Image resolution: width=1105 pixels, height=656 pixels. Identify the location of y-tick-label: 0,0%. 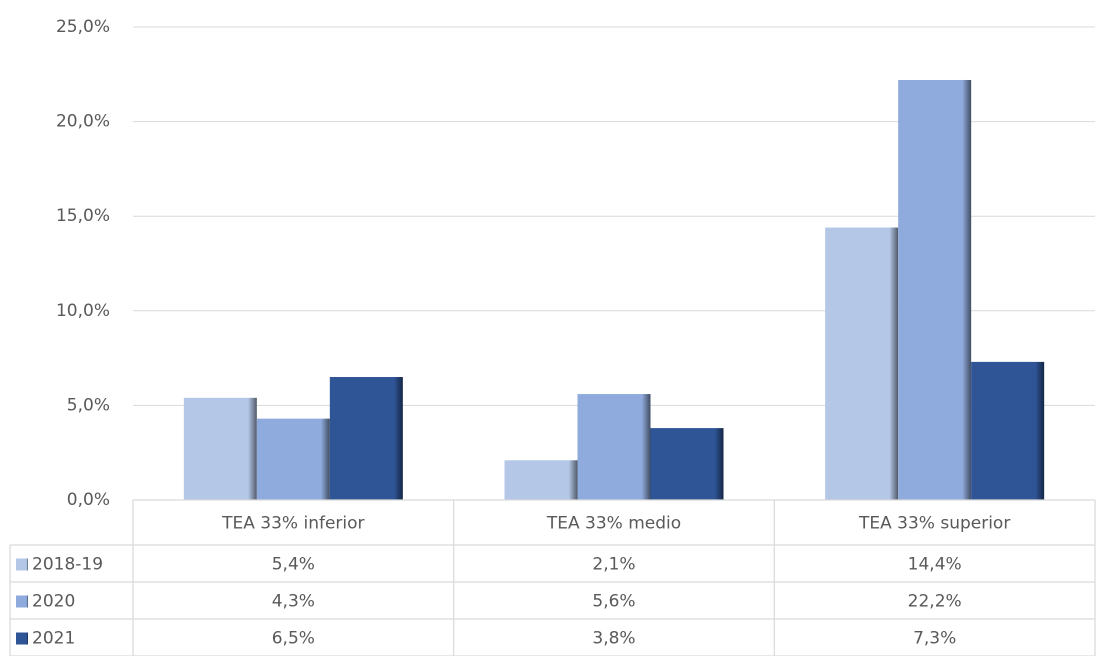
(88, 500).